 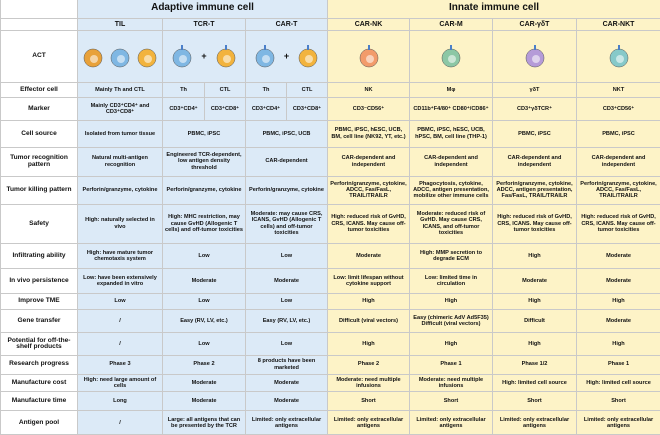 I want to click on cell-cart-ctl-effector-cell: CTL, so click(x=307, y=90).